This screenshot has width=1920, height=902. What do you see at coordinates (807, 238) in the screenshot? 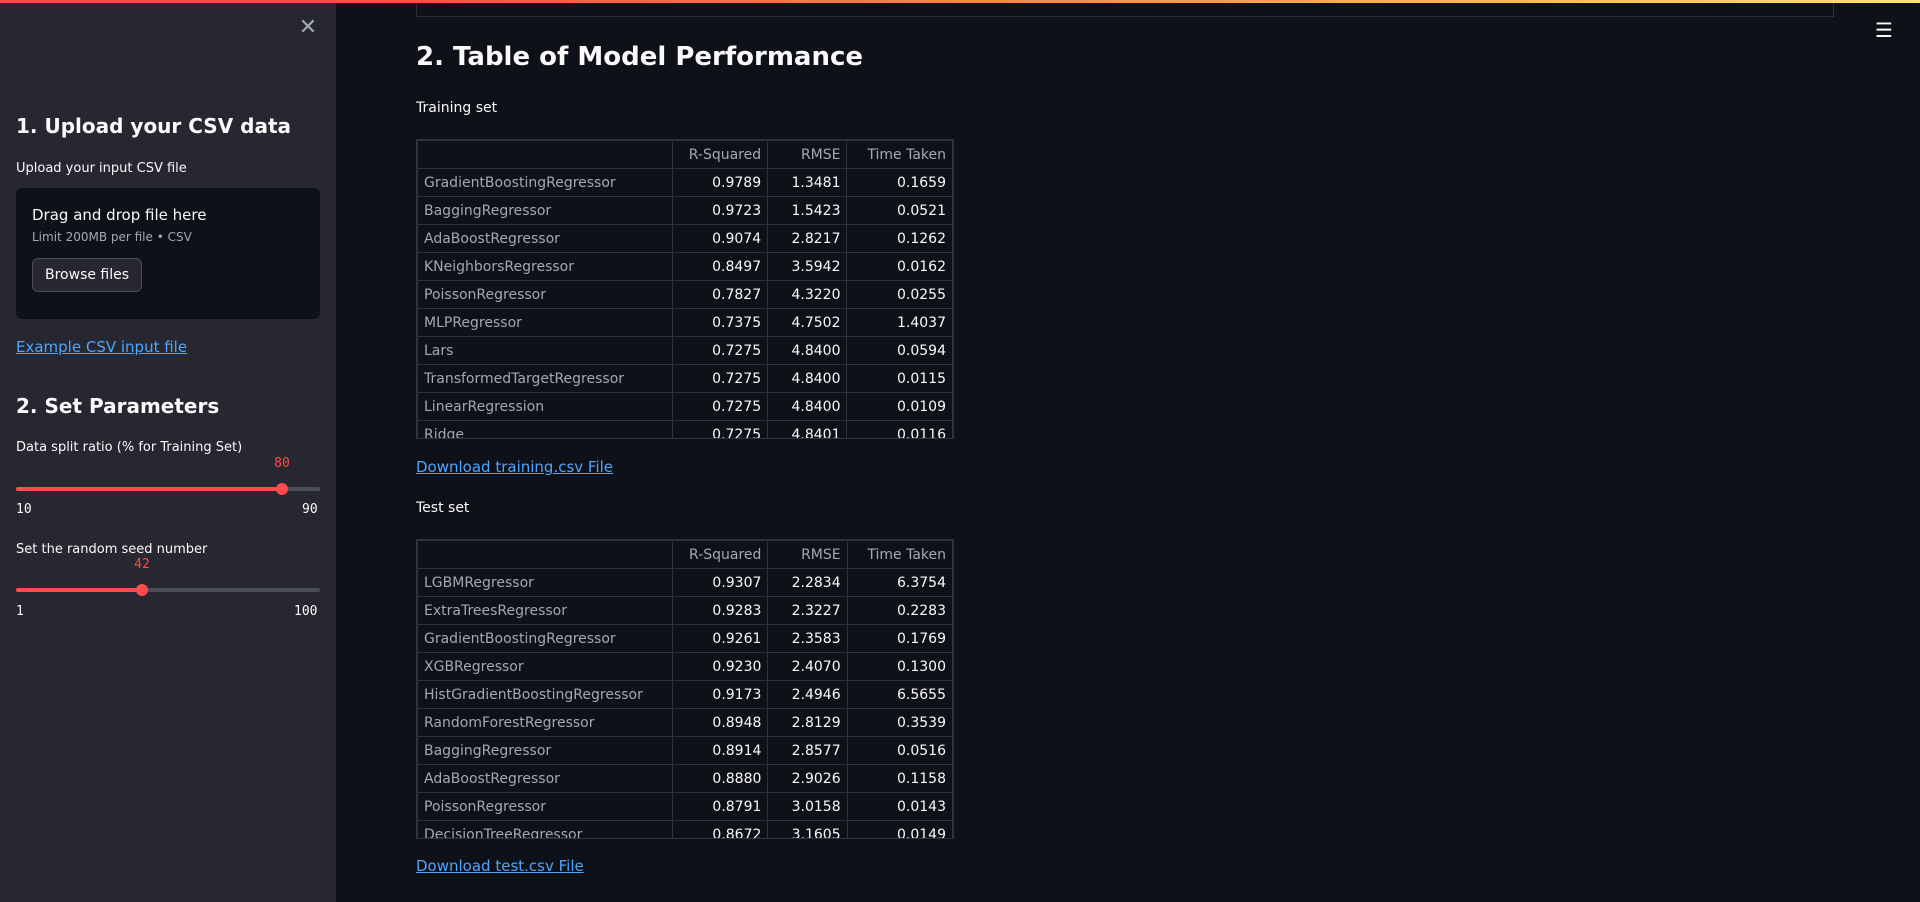
I see `metric-cell: 2.8217` at bounding box center [807, 238].